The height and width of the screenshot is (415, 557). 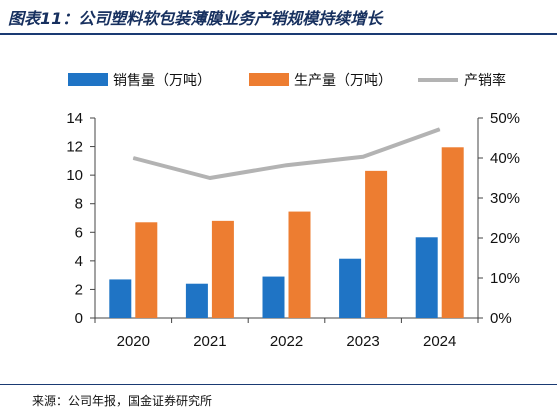 What do you see at coordinates (501, 318) in the screenshot?
I see `y-right-tick-label: 0%` at bounding box center [501, 318].